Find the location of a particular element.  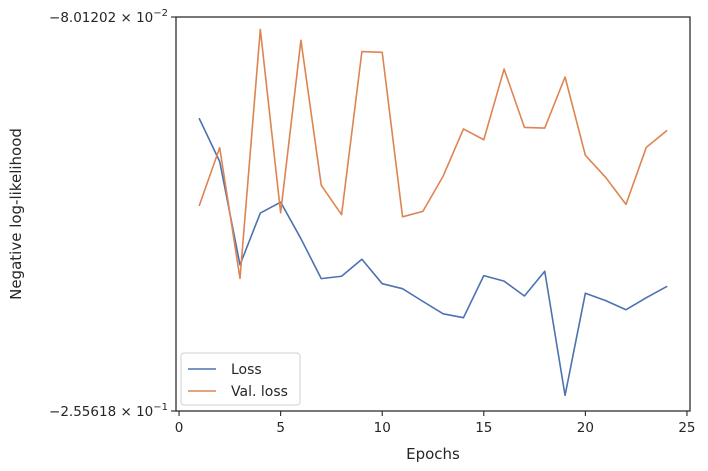

x-tick-label: 20 is located at coordinates (585, 428).